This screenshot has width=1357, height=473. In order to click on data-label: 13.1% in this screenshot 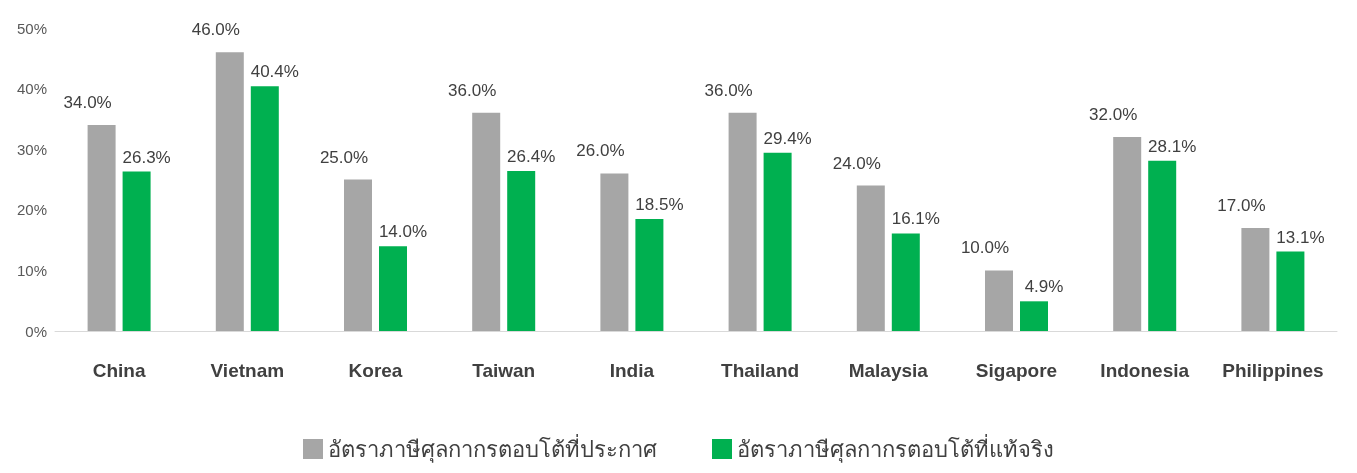, I will do `click(1300, 237)`.